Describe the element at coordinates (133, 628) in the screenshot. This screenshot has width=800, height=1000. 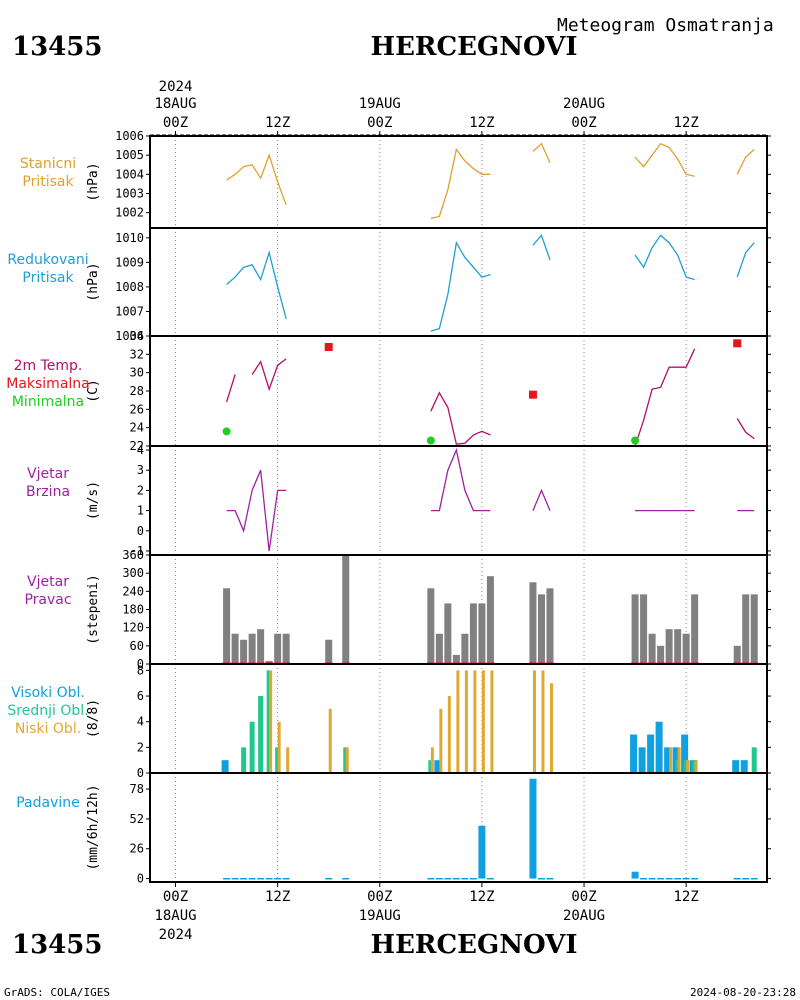
I see `y-tick-label: 120` at that location.